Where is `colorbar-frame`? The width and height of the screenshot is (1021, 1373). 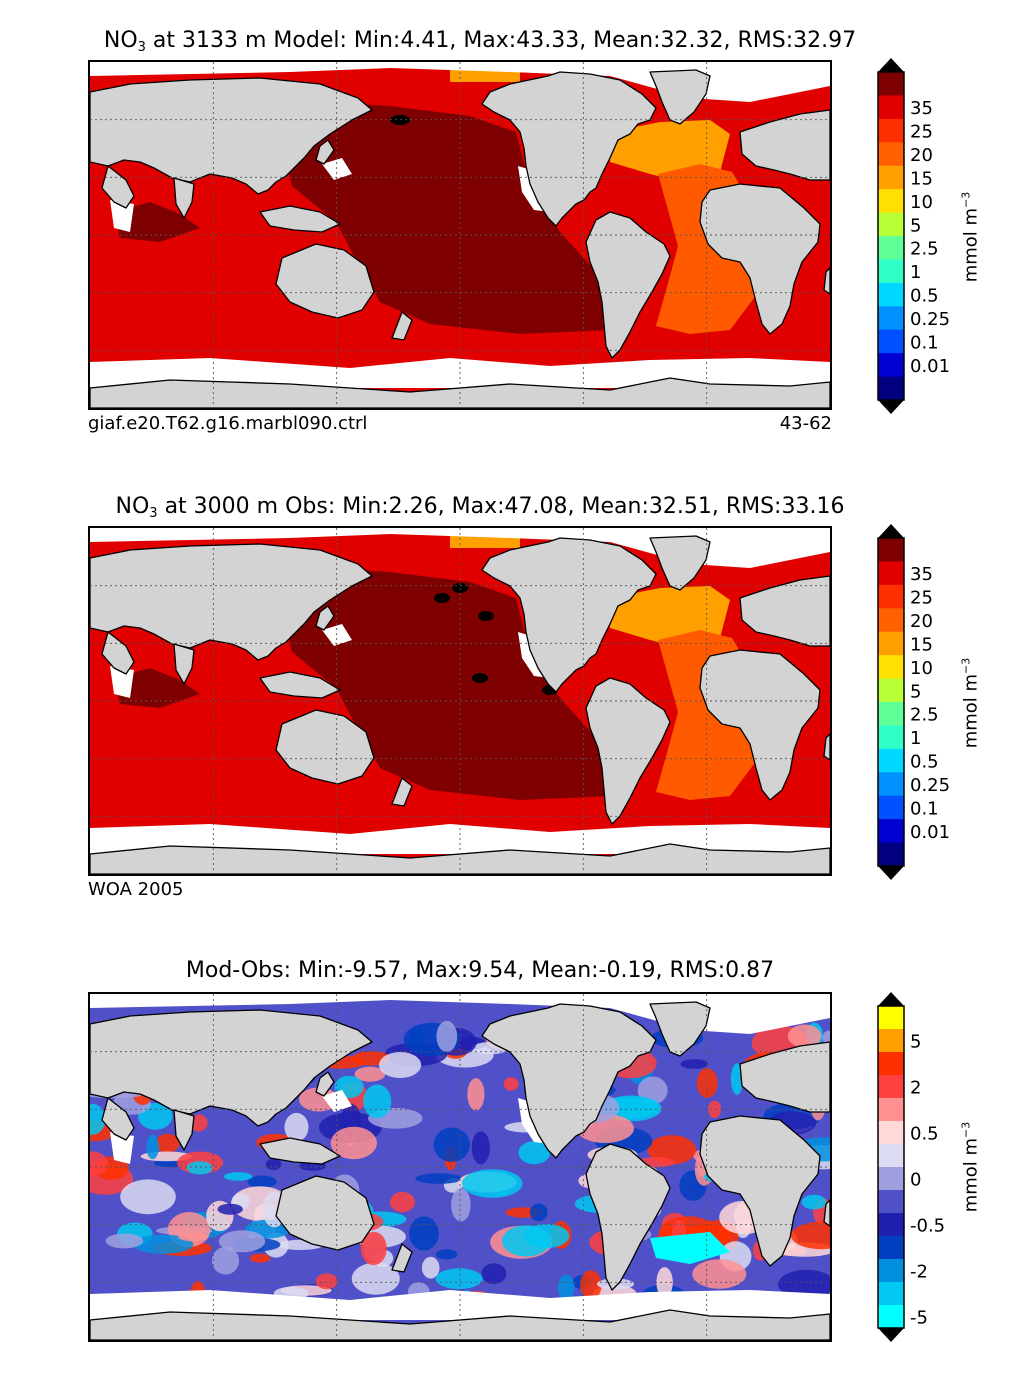
colorbar-frame is located at coordinates (891, 702).